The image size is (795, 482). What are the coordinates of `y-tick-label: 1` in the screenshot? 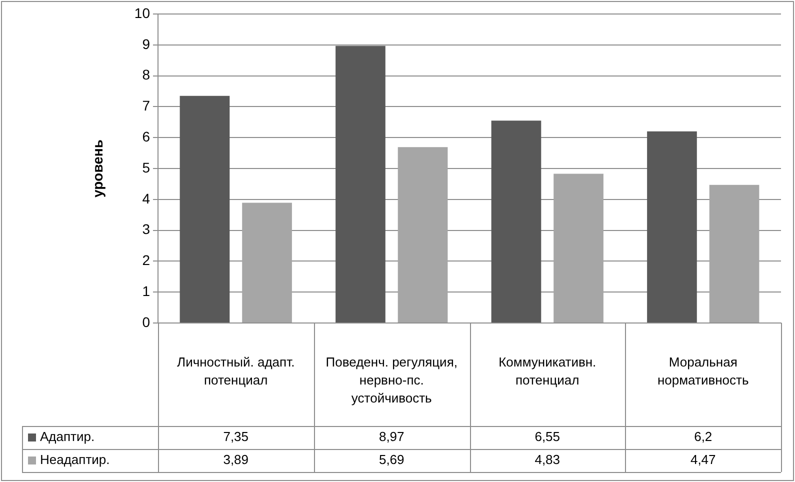 It's located at (146, 290).